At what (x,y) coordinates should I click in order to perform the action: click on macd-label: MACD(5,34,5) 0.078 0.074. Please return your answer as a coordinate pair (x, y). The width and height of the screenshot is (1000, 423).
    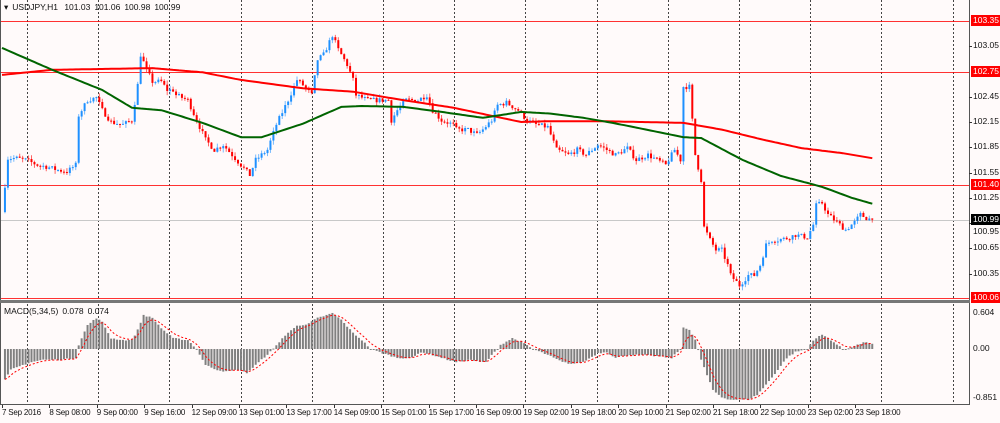
    Looking at the image, I should click on (58, 311).